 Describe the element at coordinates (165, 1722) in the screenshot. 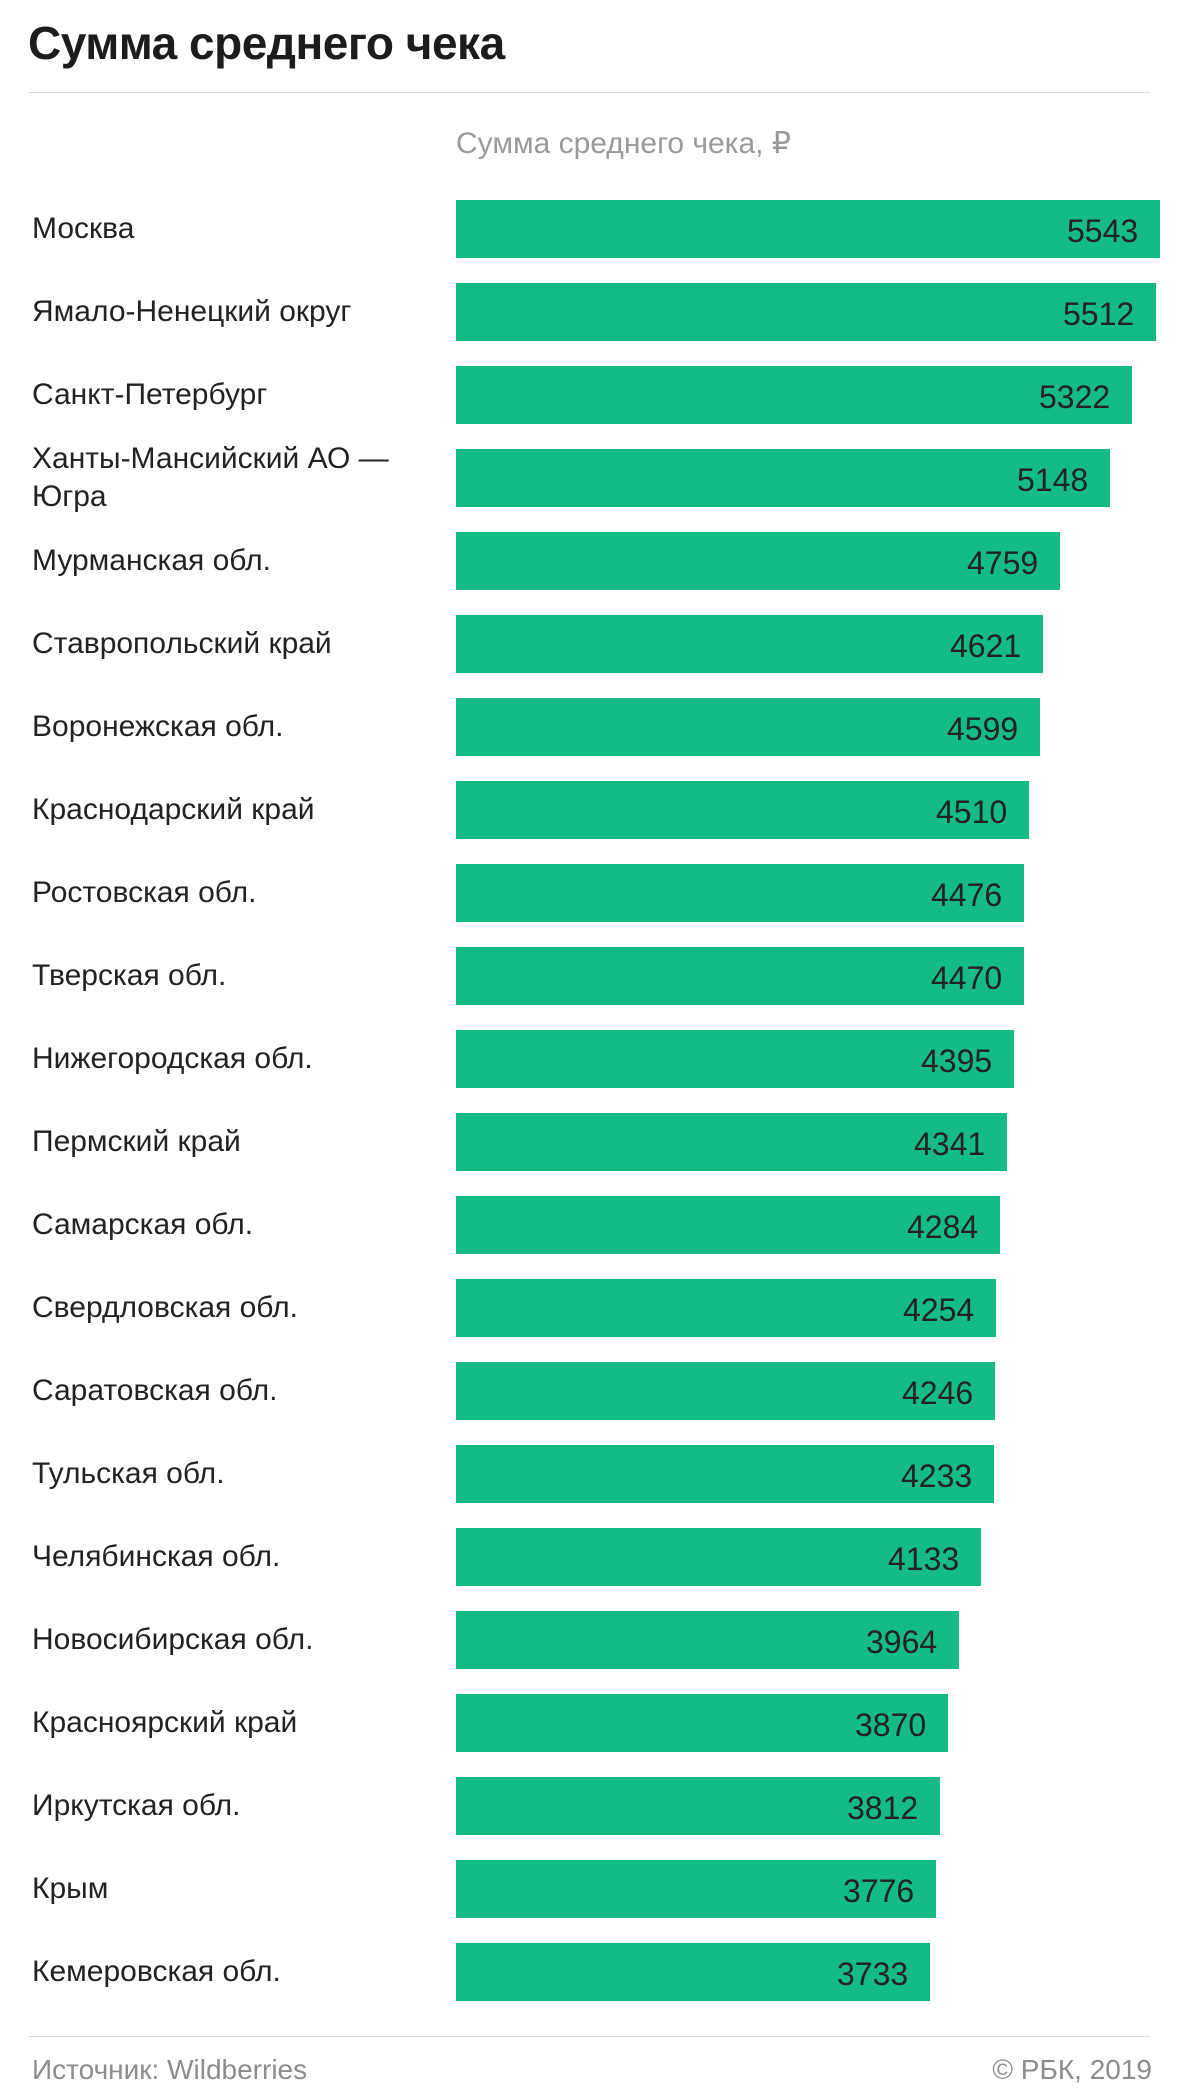

I see `category-label: Красноярский край` at that location.